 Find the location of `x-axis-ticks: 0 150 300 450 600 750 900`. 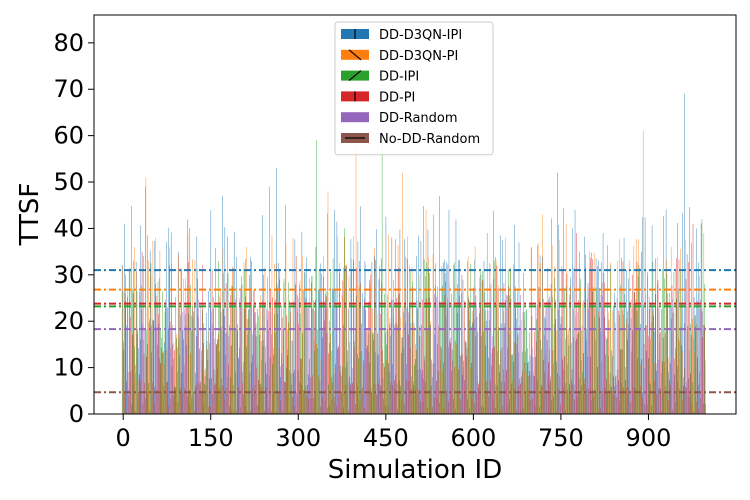

x-axis-ticks: 0 150 300 450 600 750 900 is located at coordinates (394, 433).